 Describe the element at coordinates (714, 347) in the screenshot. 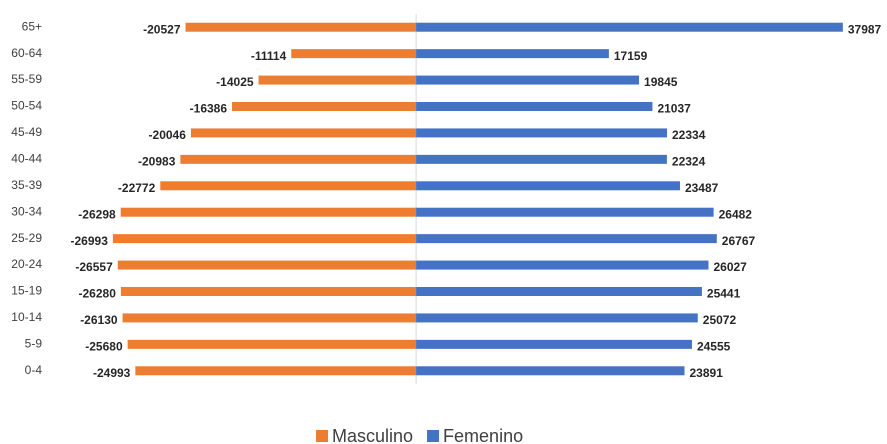

I see `data-label: 24555` at that location.